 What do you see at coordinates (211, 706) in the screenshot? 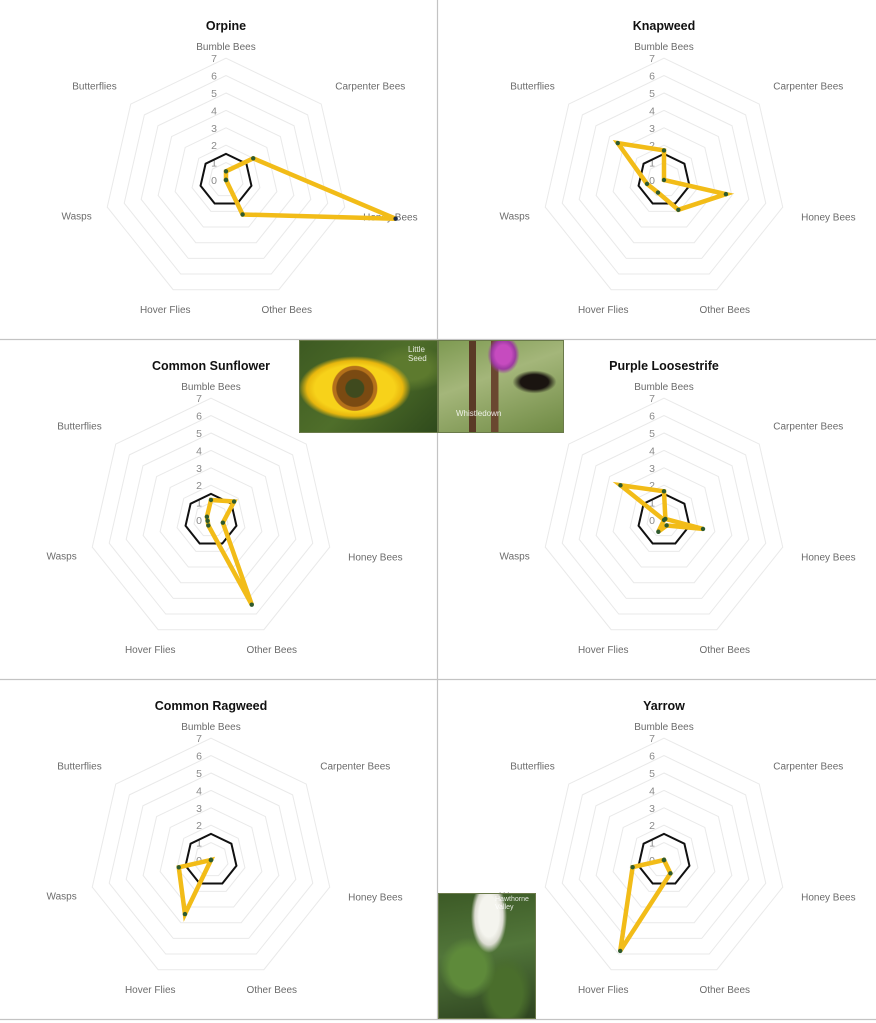
I see `chart-title: Common Ragweed` at bounding box center [211, 706].